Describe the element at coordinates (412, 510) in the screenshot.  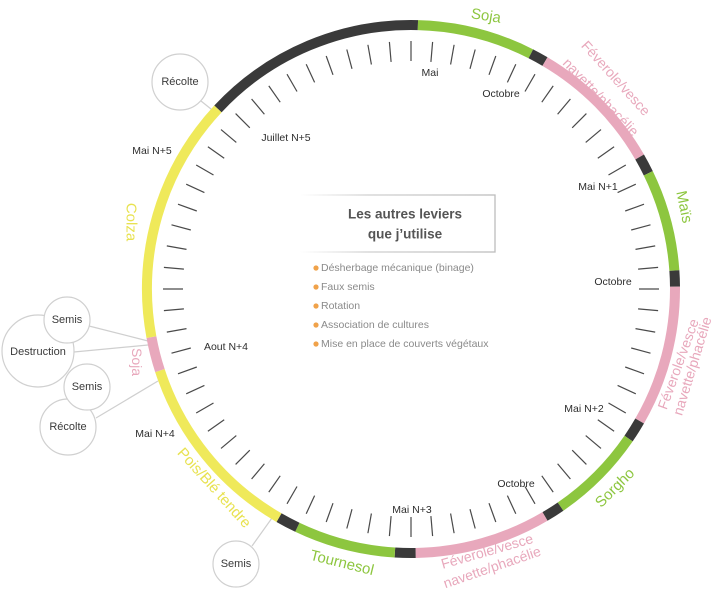
I see `month-label-mai-n3: Mai N+3` at that location.